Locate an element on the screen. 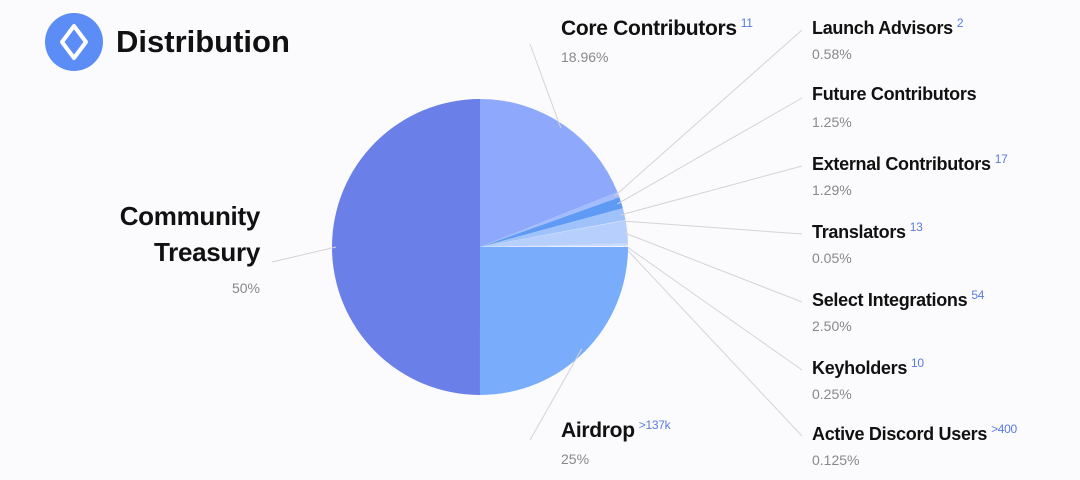  category-name: Community Treasury is located at coordinates (190, 234).